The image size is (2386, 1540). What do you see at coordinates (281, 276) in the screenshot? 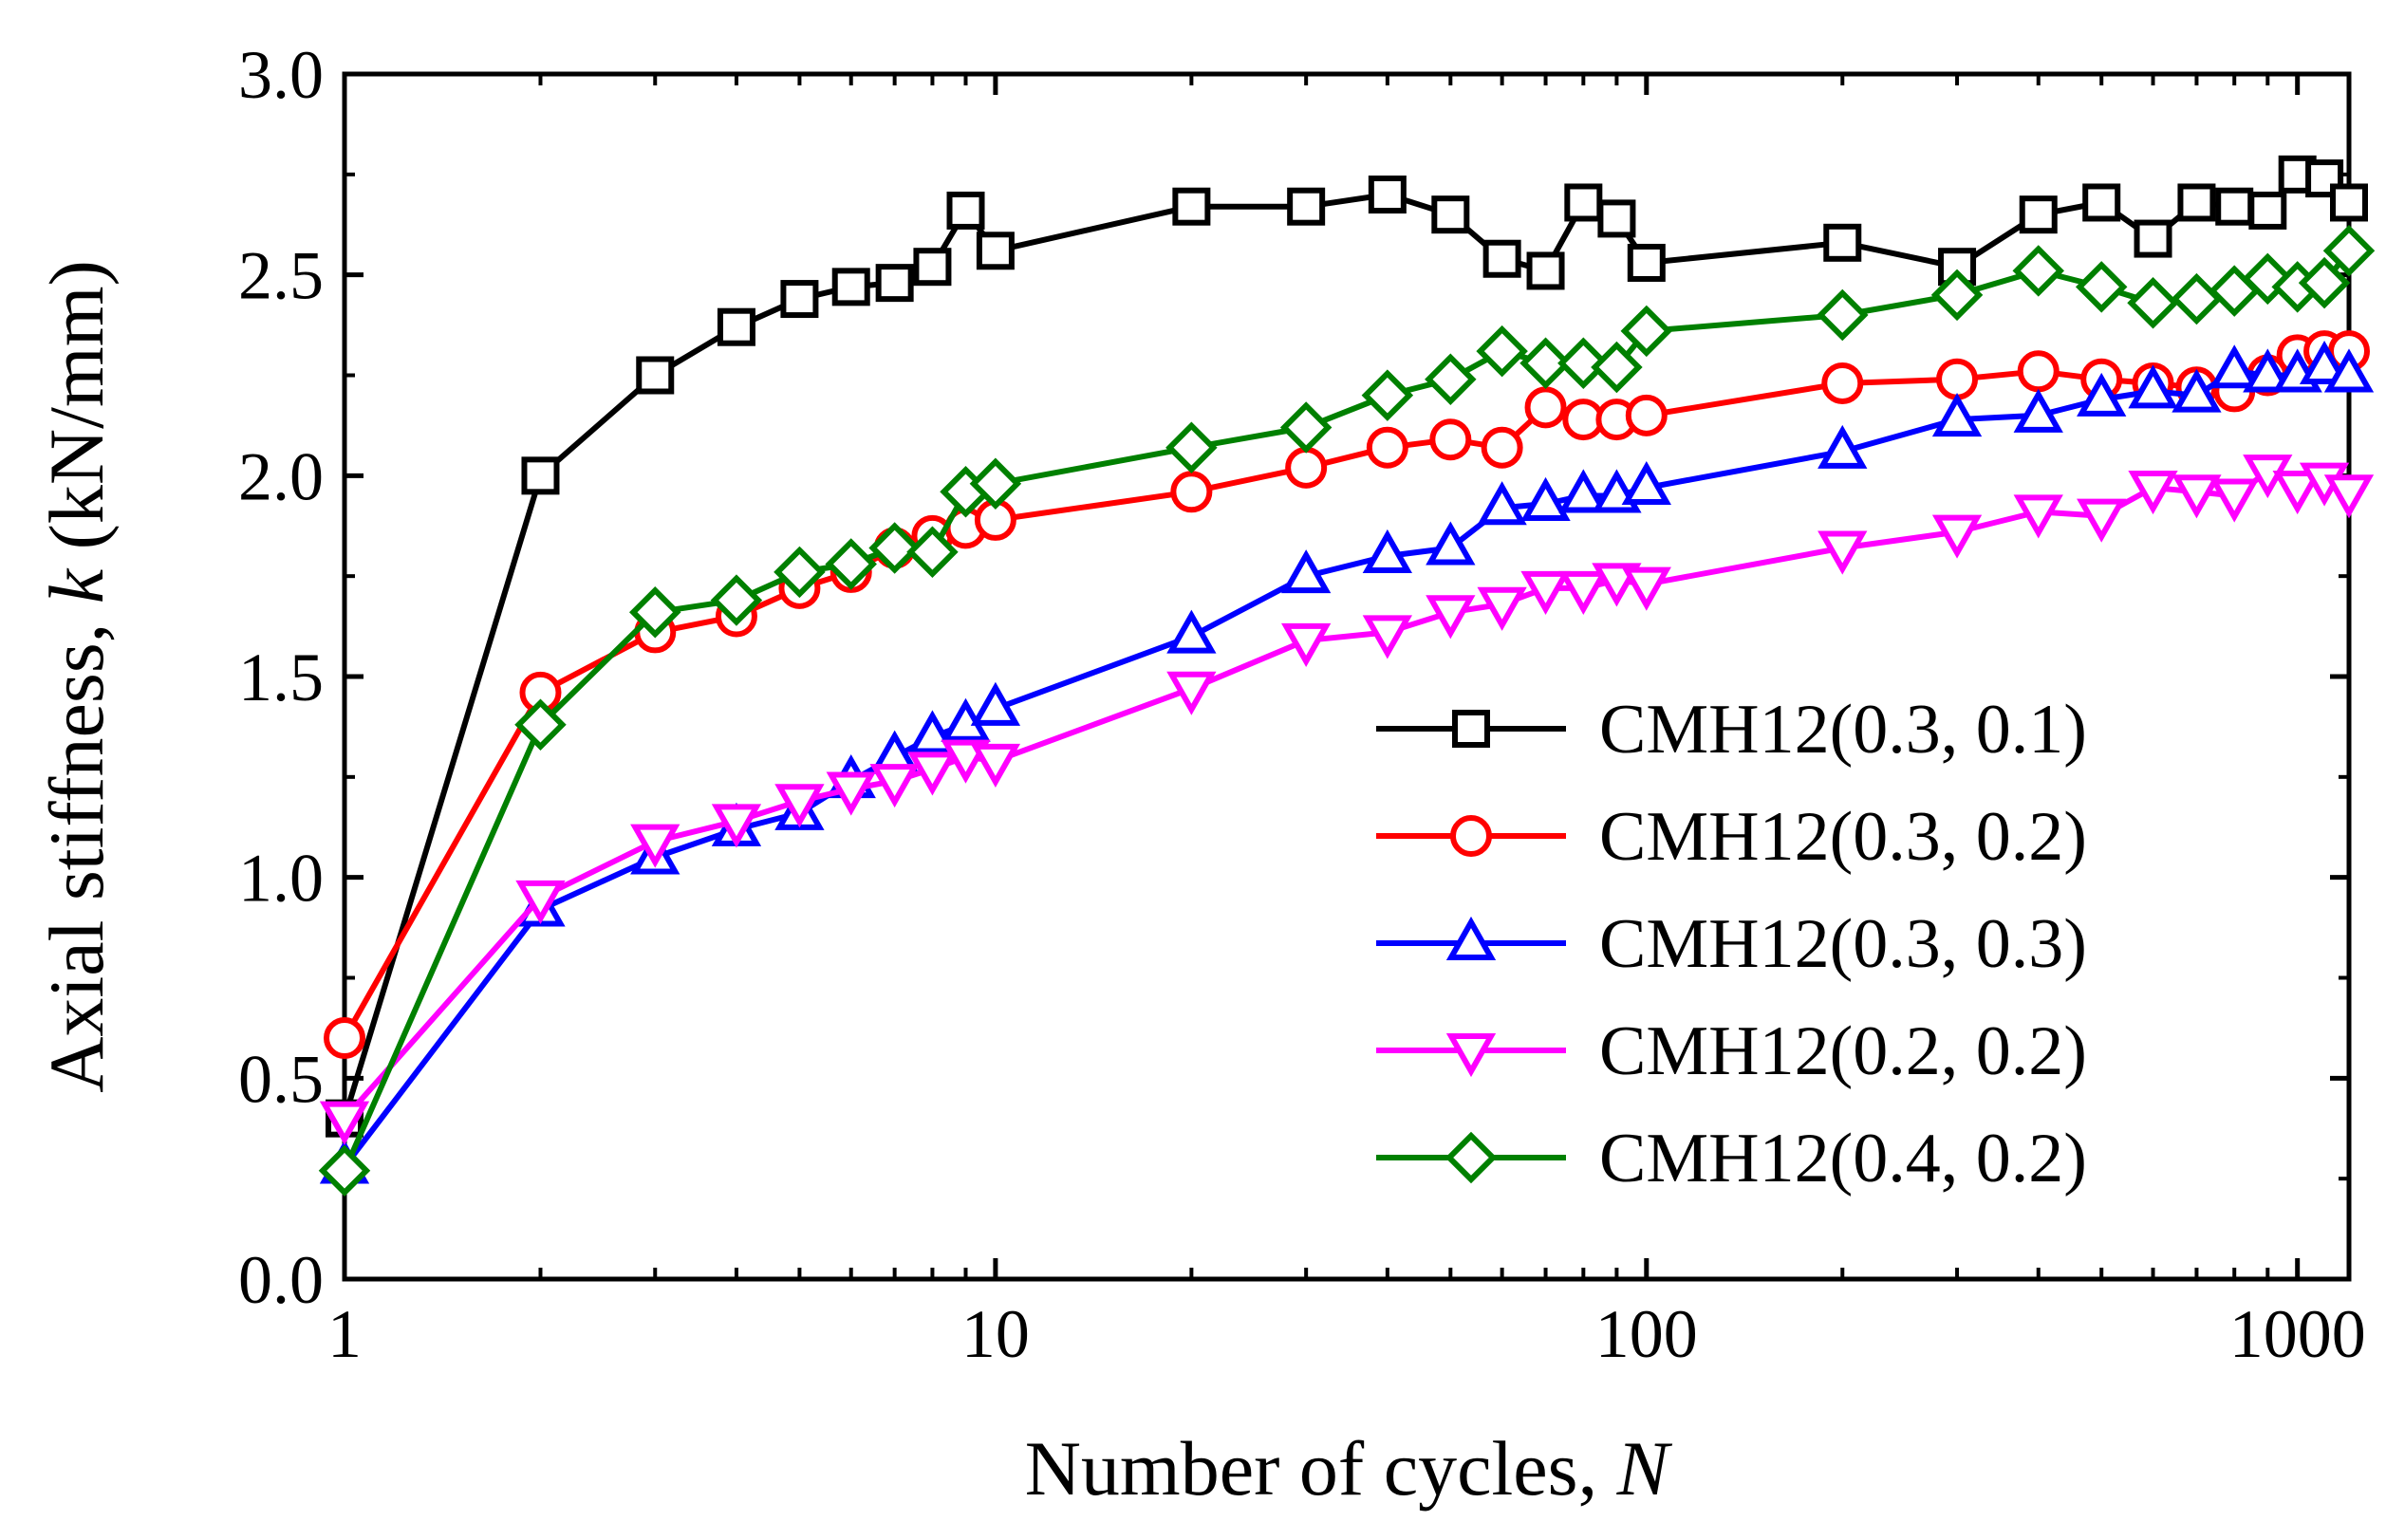
I see `y-tick-label: 2.5` at bounding box center [281, 276].